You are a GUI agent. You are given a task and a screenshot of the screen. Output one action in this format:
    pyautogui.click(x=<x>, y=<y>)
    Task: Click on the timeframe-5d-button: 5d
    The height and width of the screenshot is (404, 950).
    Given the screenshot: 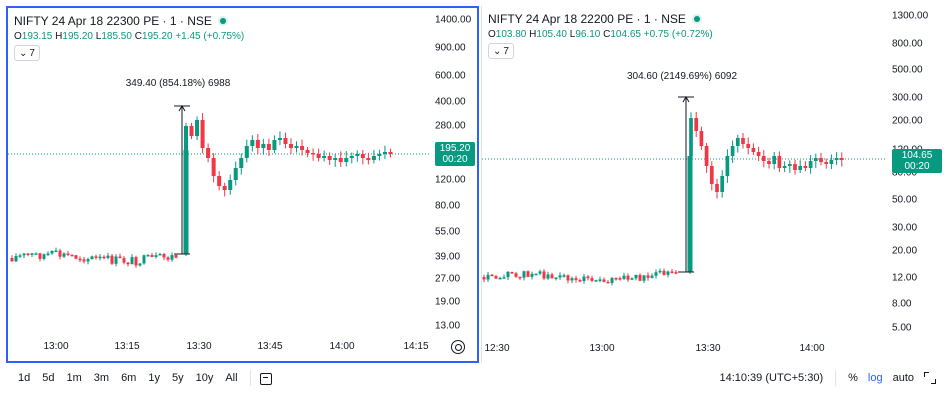 What is the action you would take?
    pyautogui.click(x=48, y=378)
    